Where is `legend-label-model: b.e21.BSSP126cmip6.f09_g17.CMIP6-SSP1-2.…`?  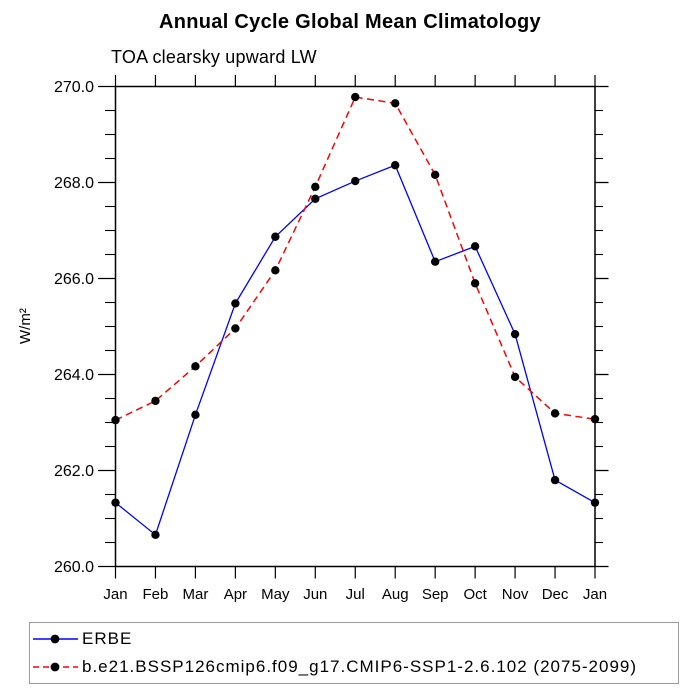
legend-label-model: b.e21.BSSP126cmip6.f09_g17.CMIP6-SSP1-2.… is located at coordinates (360, 667).